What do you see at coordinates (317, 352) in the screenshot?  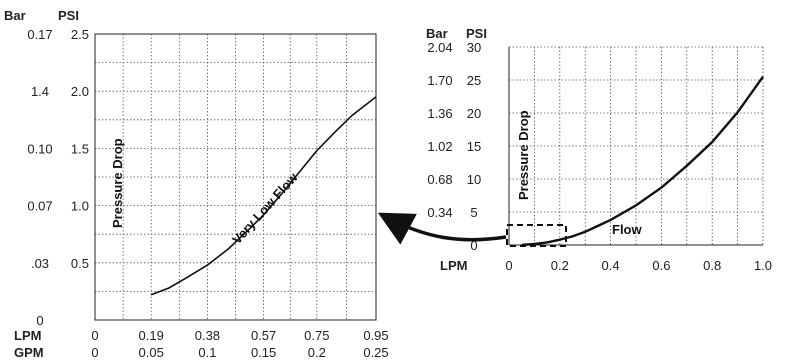 I see `left-x-gpm-tick-label: 0.2` at bounding box center [317, 352].